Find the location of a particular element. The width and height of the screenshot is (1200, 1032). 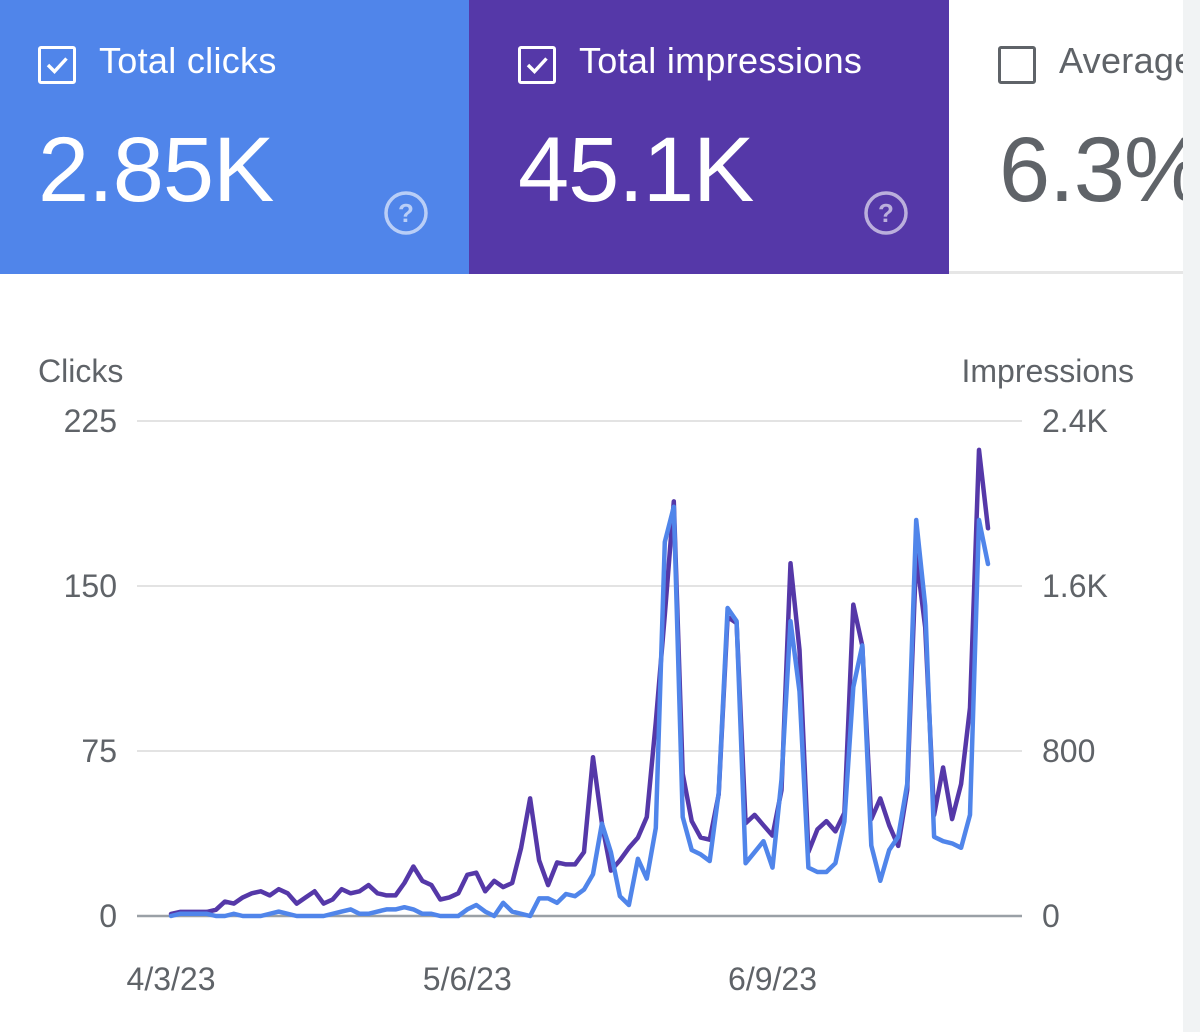

right-tick-label: 0 is located at coordinates (1051, 916).